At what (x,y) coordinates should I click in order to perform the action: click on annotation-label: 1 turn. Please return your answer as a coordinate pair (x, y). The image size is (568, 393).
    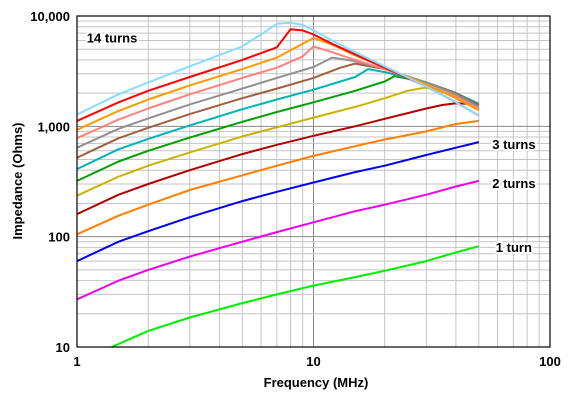
    Looking at the image, I should click on (514, 247).